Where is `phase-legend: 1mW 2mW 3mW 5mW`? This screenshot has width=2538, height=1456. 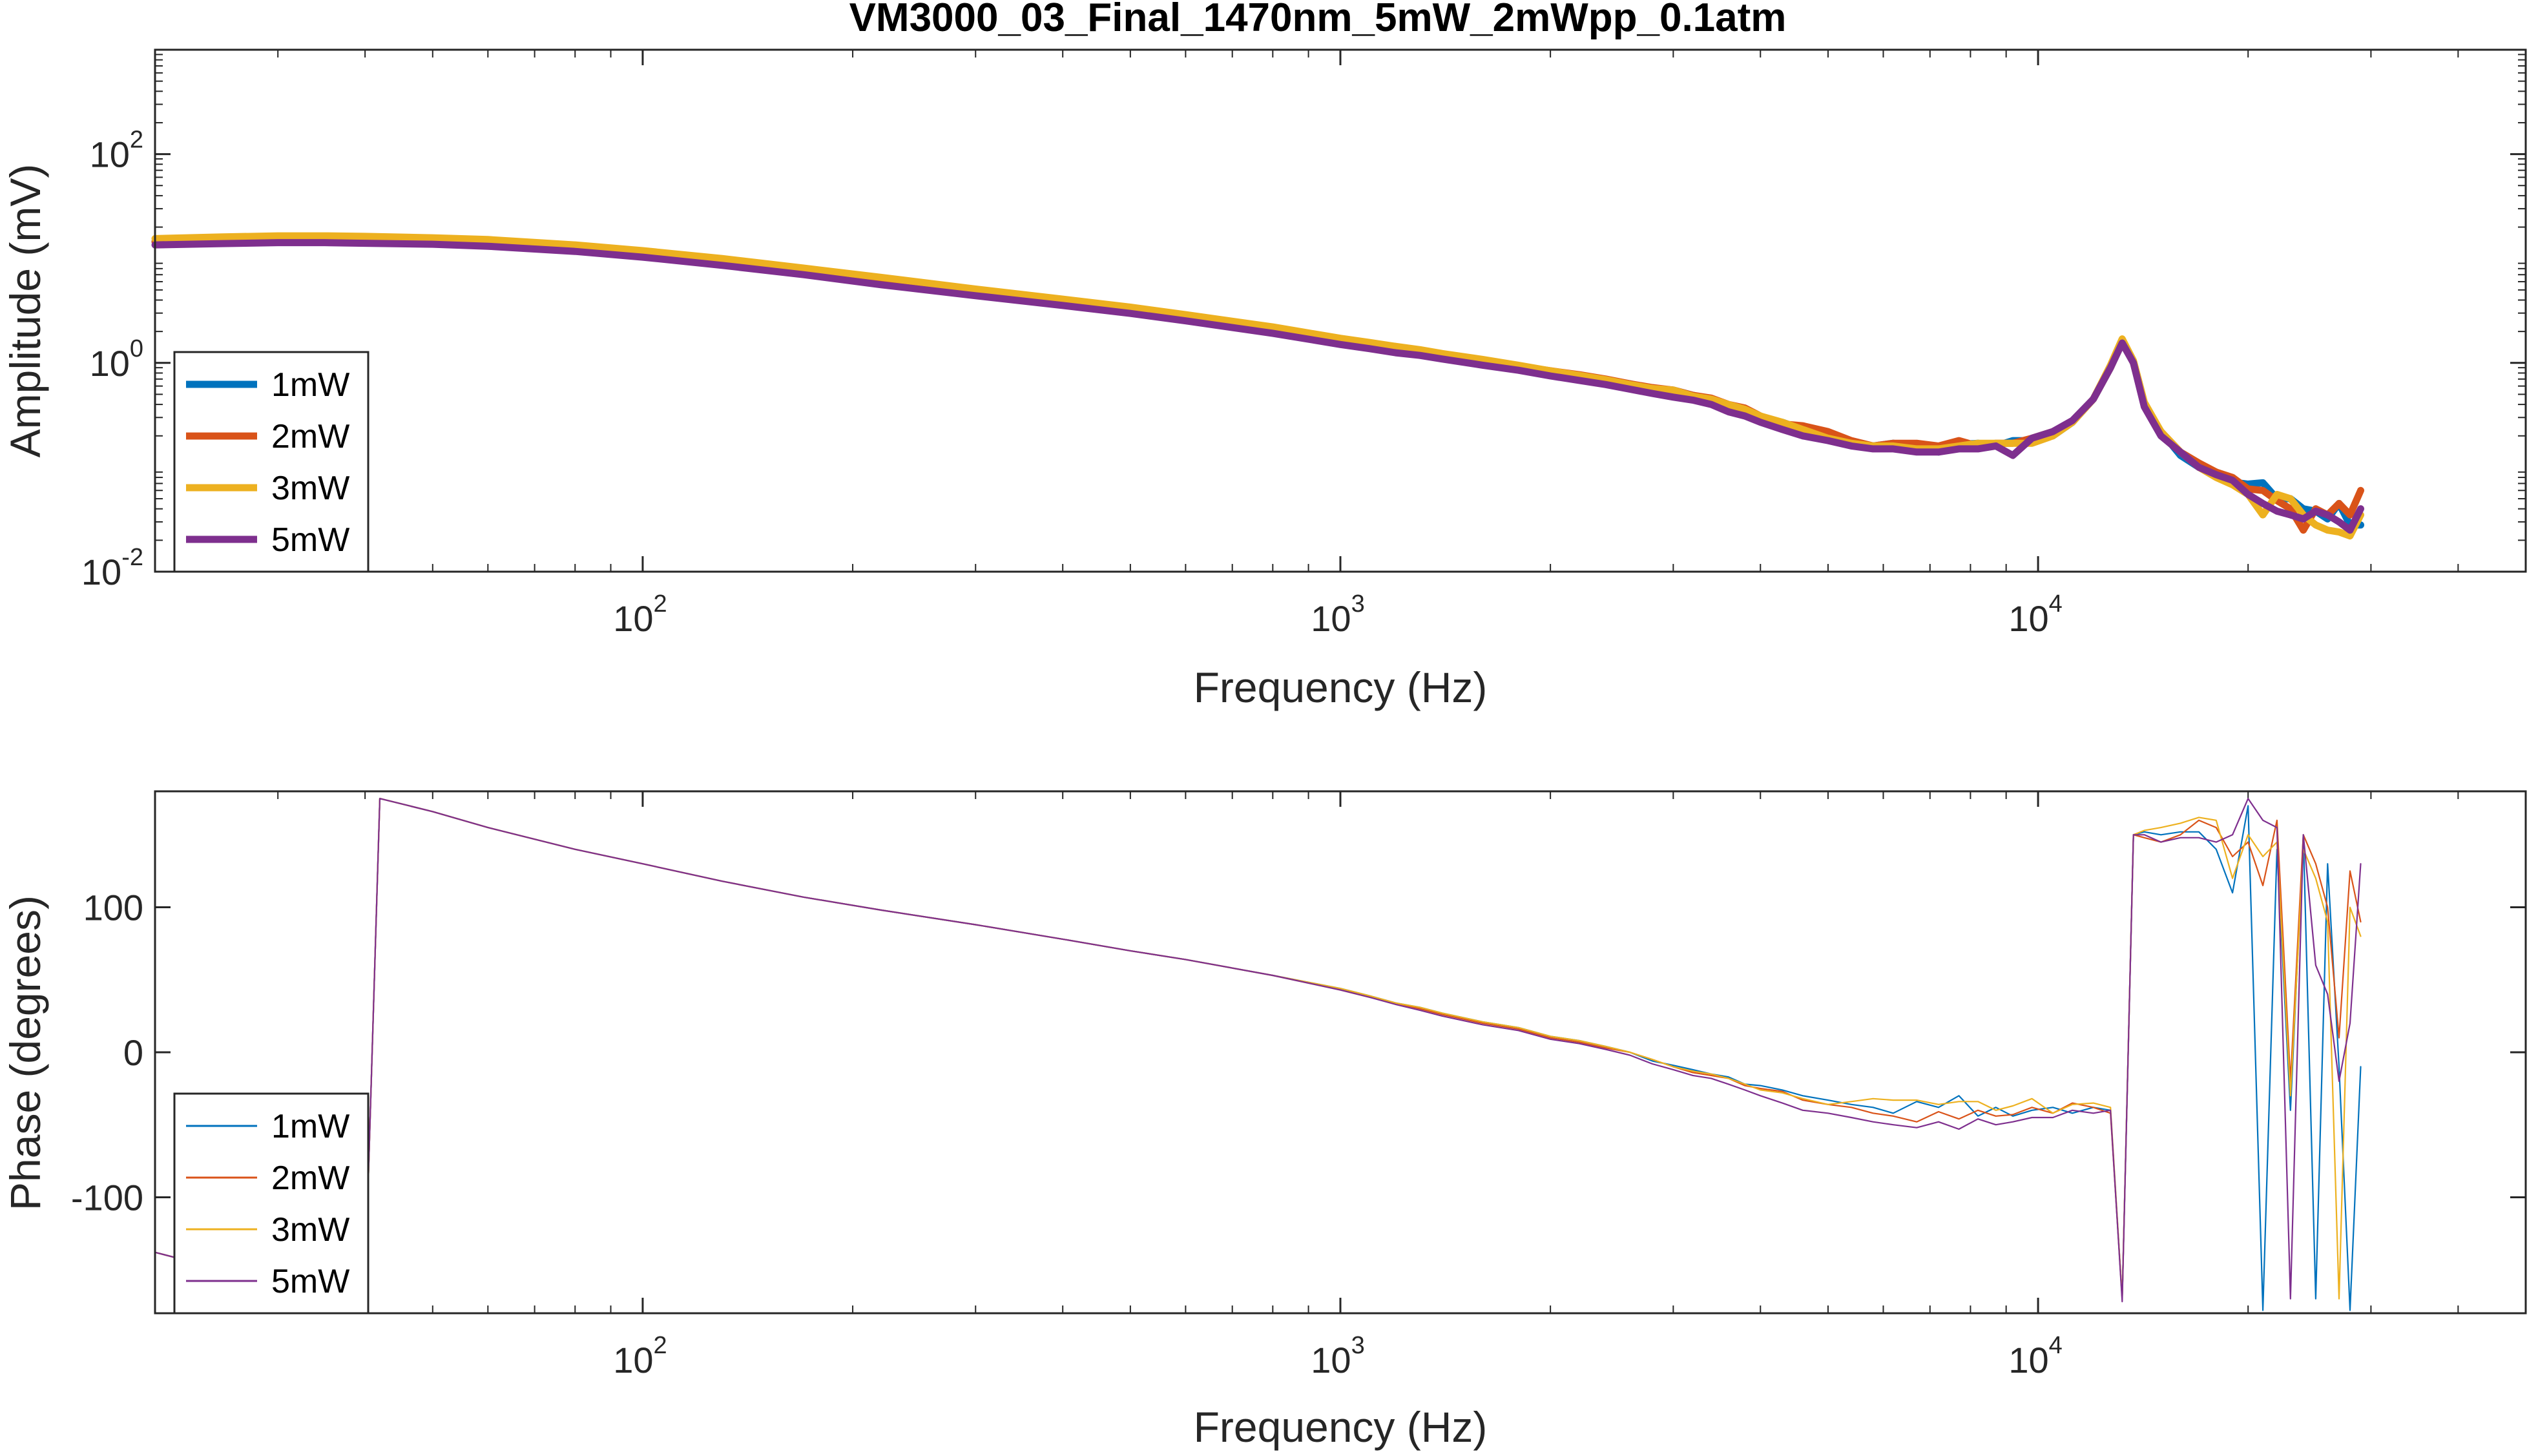
phase-legend: 1mW 2mW 3mW 5mW is located at coordinates (271, 1203).